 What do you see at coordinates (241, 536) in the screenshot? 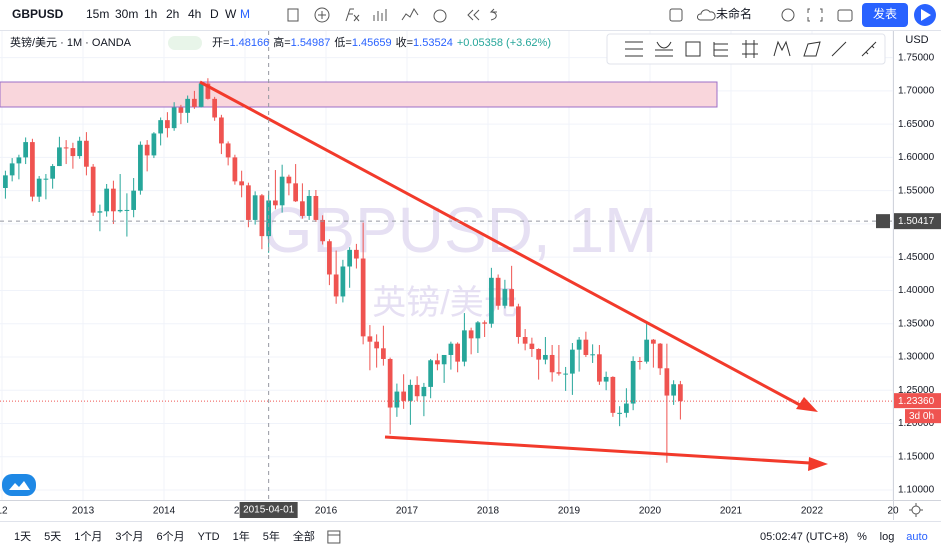
I see `range-button: 1年` at bounding box center [241, 536].